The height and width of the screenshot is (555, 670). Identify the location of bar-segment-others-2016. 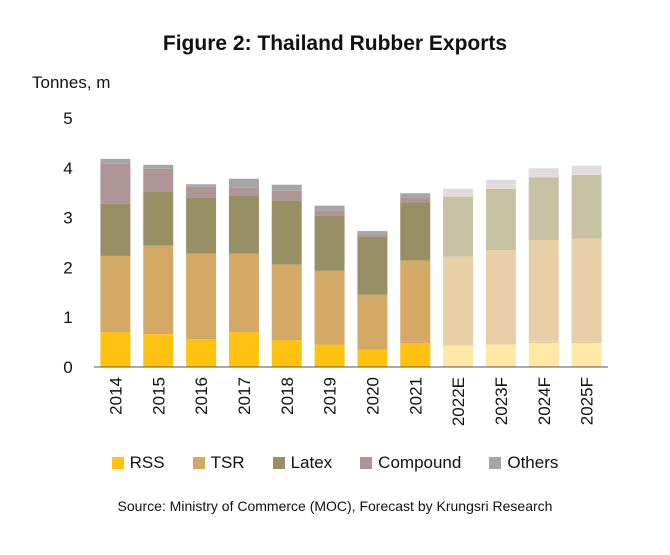
(201, 185).